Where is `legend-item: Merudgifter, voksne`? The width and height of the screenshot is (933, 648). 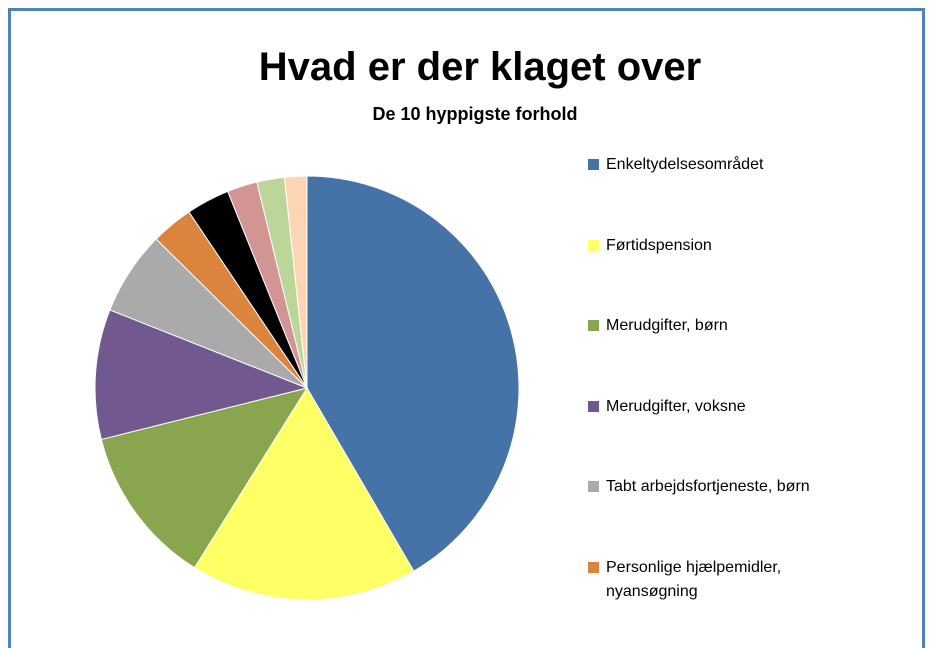
legend-item: Merudgifter, voksne is located at coordinates (718, 407).